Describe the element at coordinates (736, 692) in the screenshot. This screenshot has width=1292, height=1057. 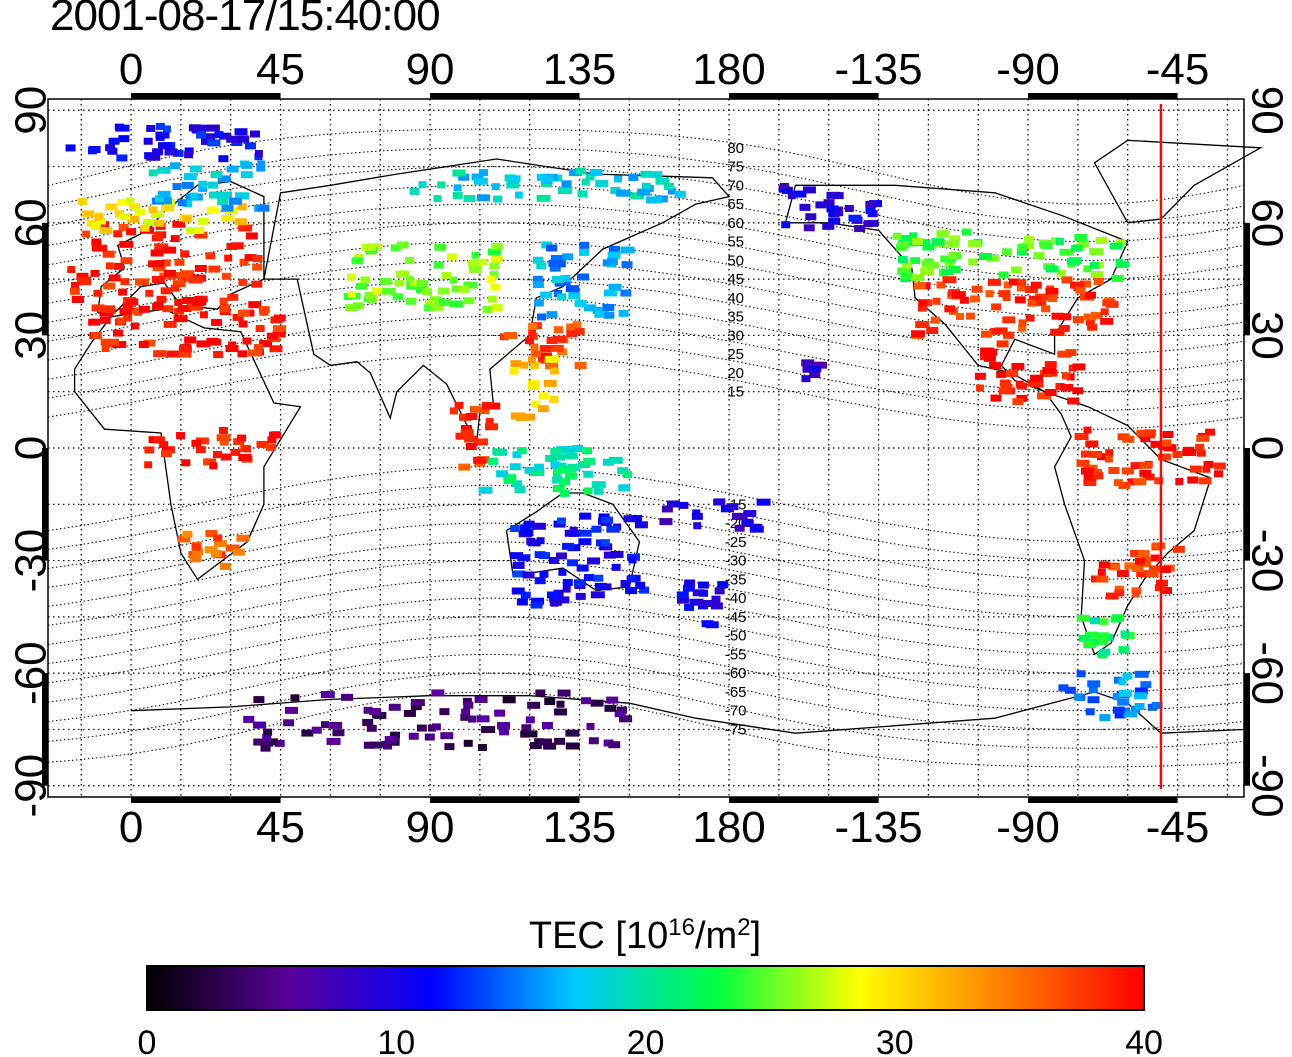
I see `magnetic-latitude-label: -65` at that location.